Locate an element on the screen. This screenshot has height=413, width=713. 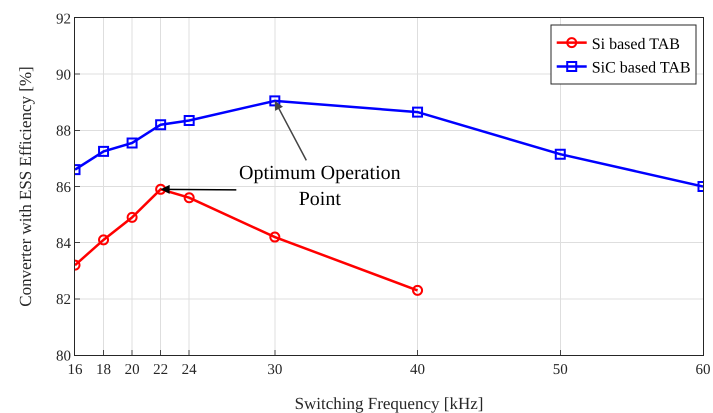
legend-label: Si based TAB is located at coordinates (636, 44).